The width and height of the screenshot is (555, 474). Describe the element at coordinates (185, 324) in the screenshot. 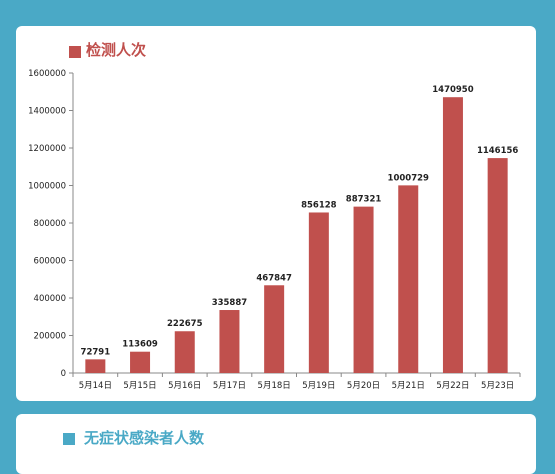

I see `bar-value-label: 222675` at that location.